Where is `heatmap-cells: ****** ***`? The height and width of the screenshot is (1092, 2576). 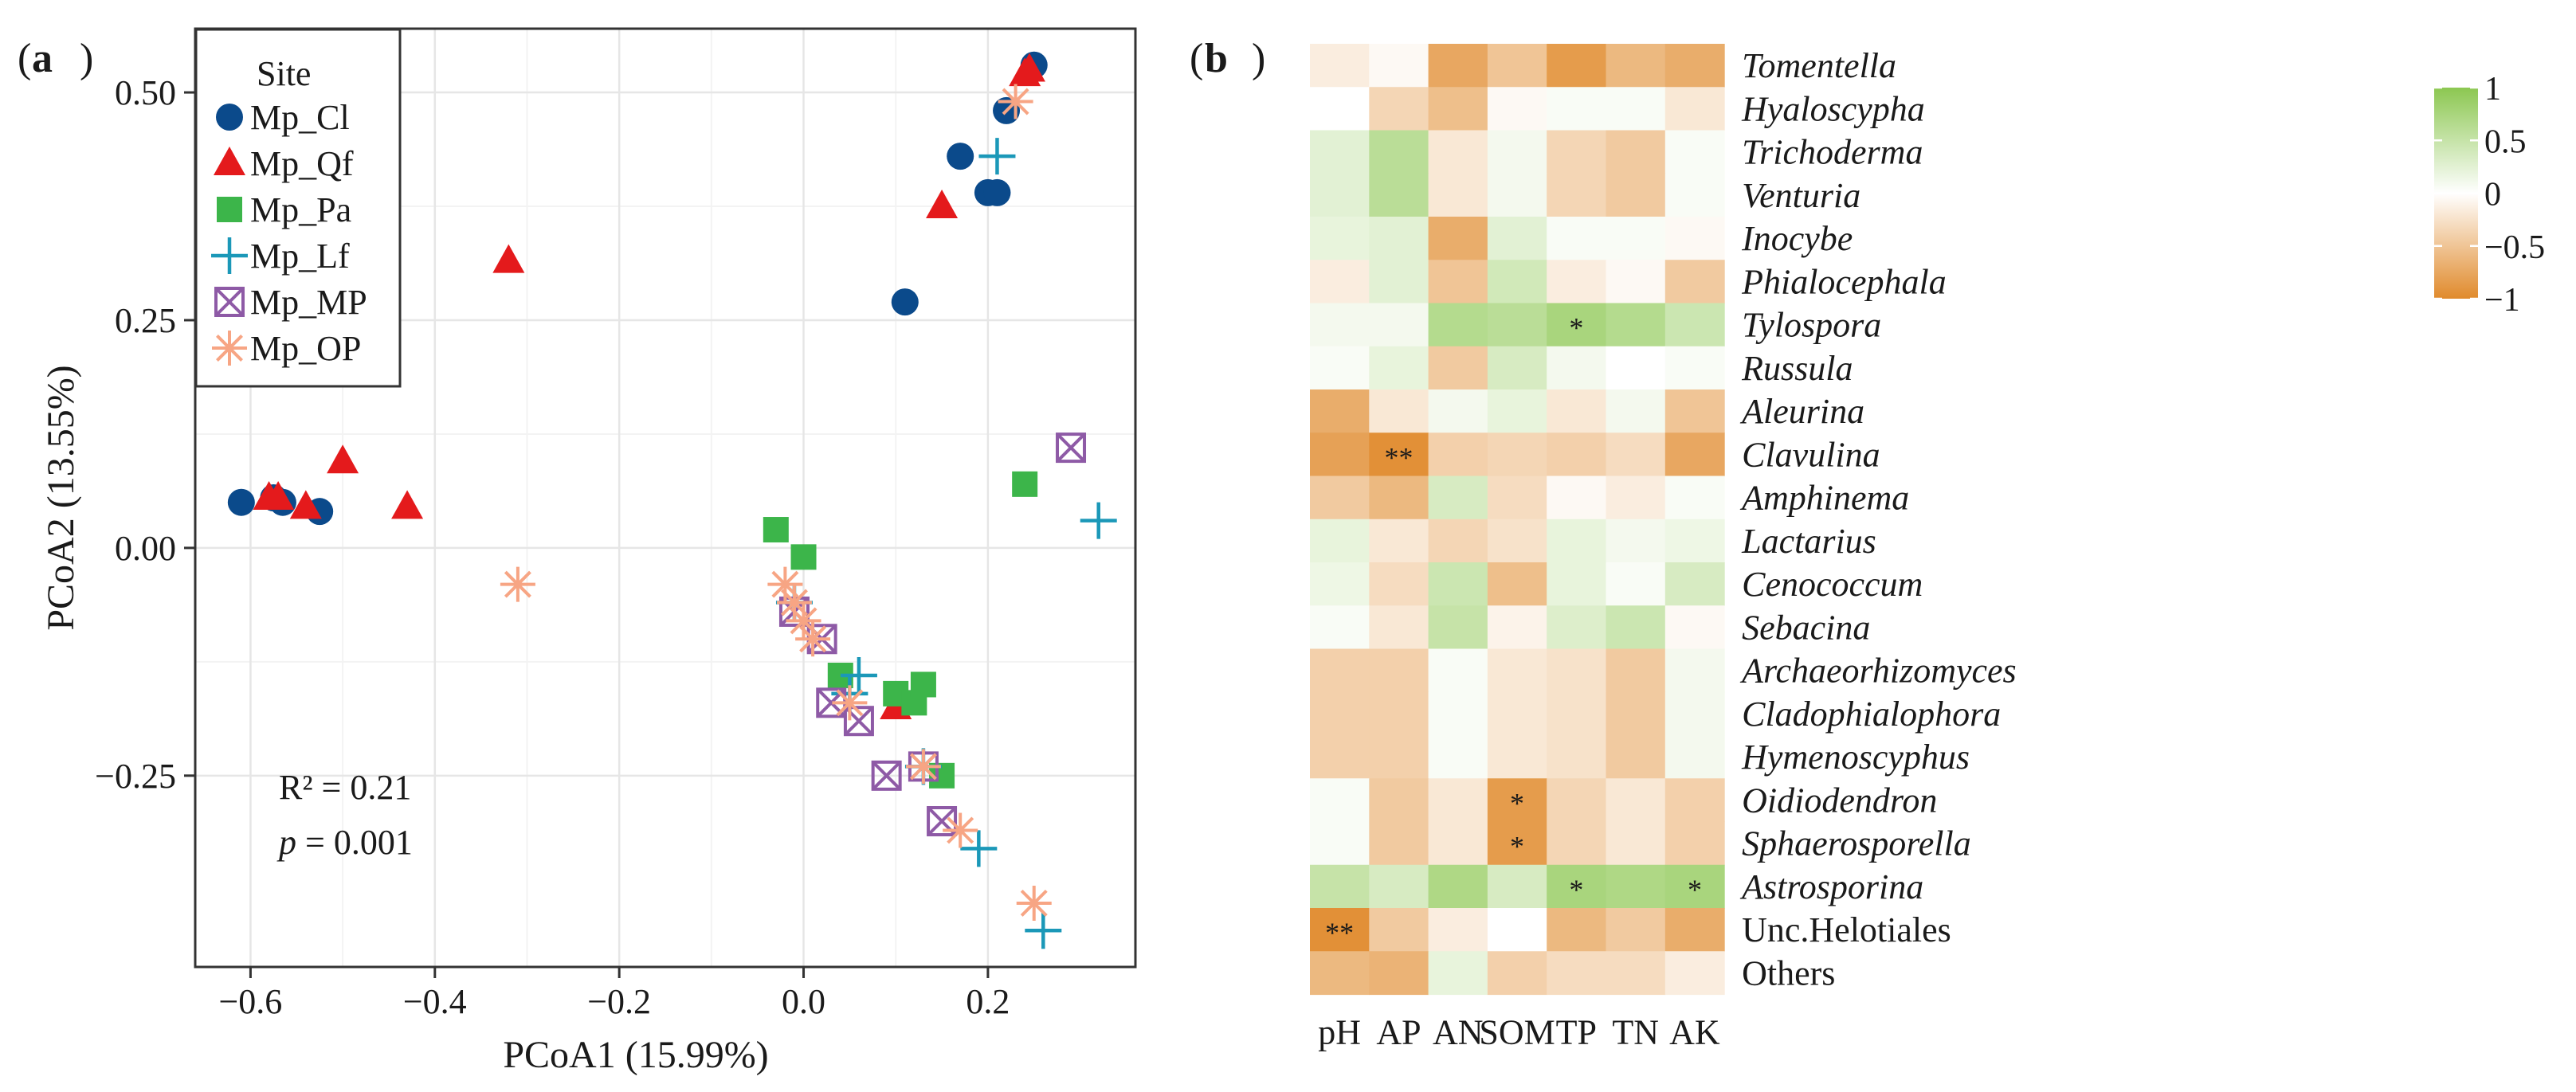 heatmap-cells: ****** *** is located at coordinates (1517, 520).